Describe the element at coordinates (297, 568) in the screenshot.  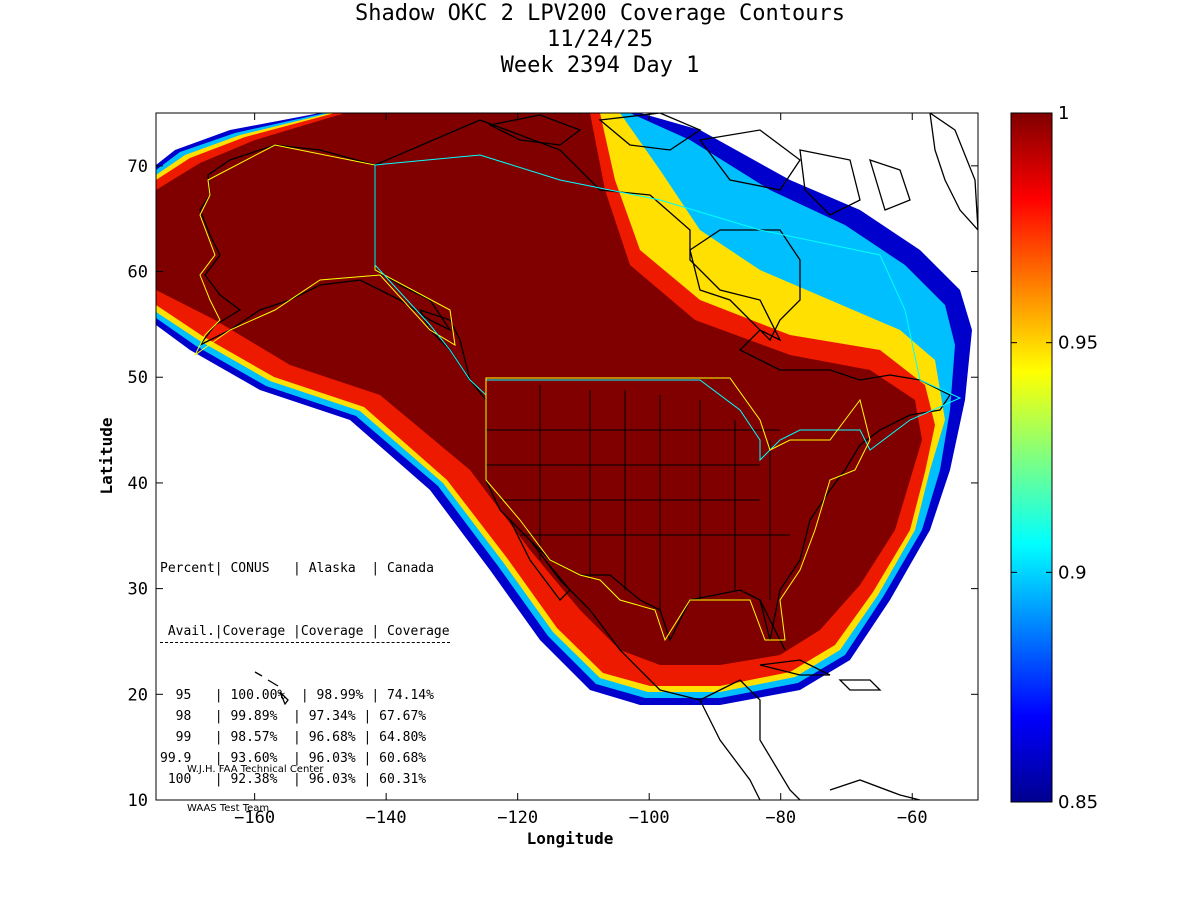
I see `table-header-1: Percent| CONUS | Alaska | Canada` at that location.